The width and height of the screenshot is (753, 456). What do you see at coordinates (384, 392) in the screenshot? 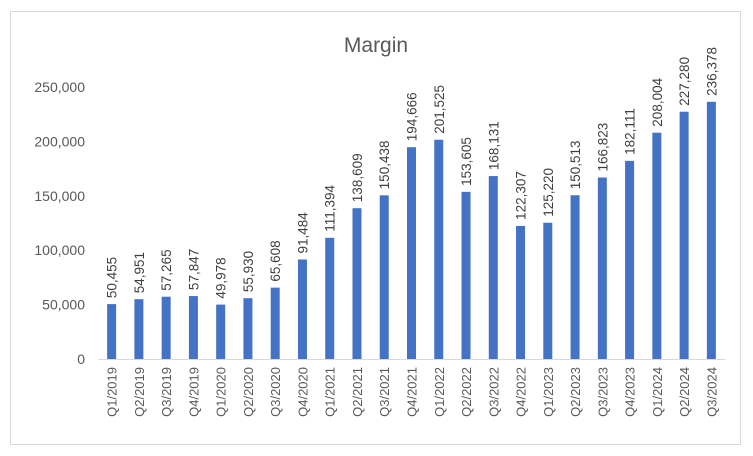
I see `x-tick-label: Q3/2021` at bounding box center [384, 392].